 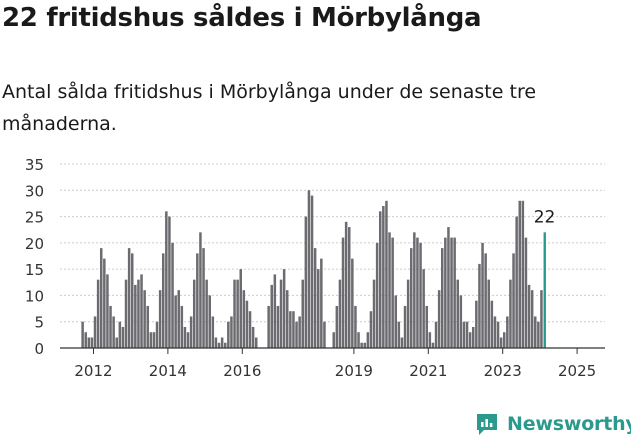 I want to click on y-tick-labels: 0 5 10 15 20 25 30 35, so click(x=34, y=257).